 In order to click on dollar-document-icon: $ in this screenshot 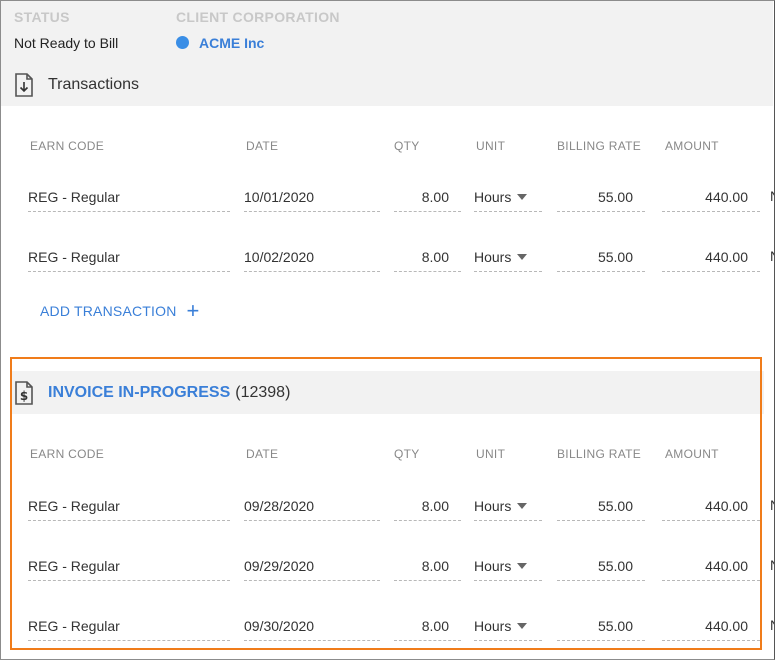, I will do `click(24, 393)`.